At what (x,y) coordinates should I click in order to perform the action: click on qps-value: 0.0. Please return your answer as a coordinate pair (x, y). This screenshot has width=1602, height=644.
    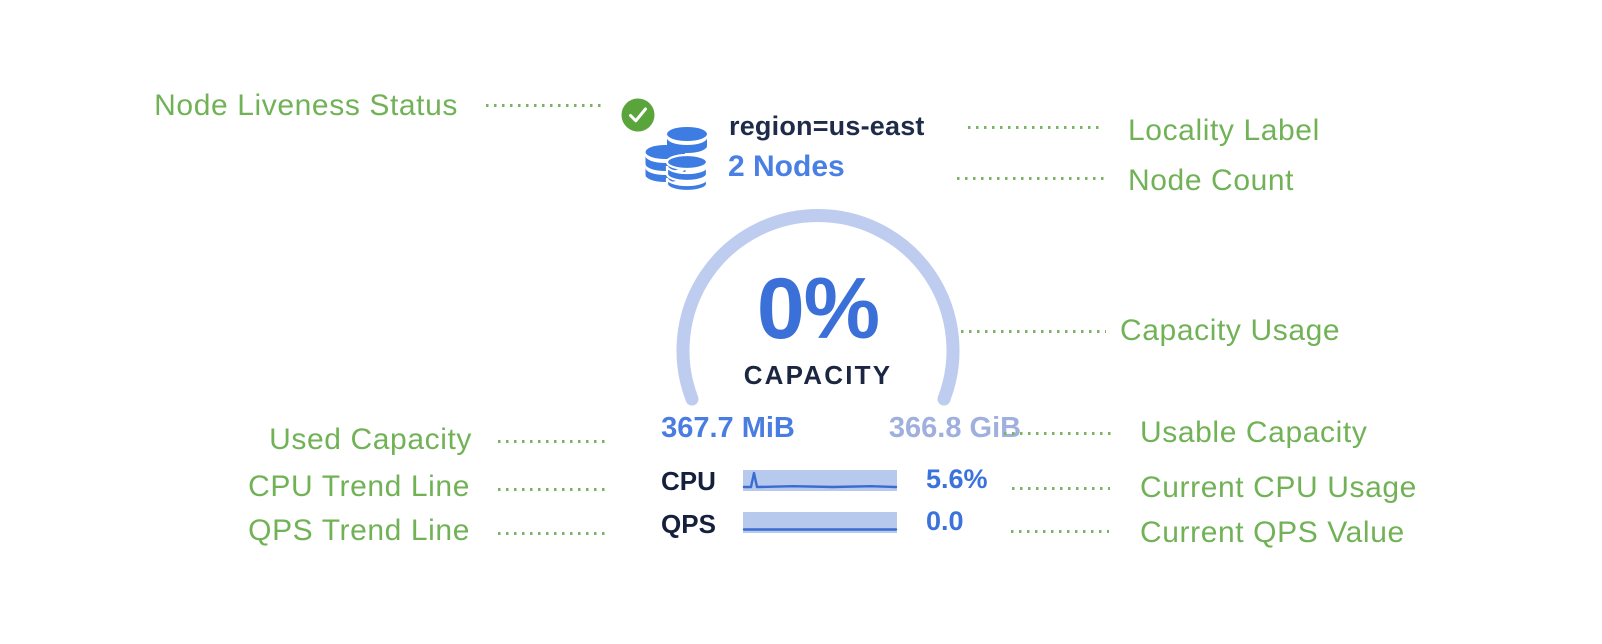
    Looking at the image, I should click on (945, 521).